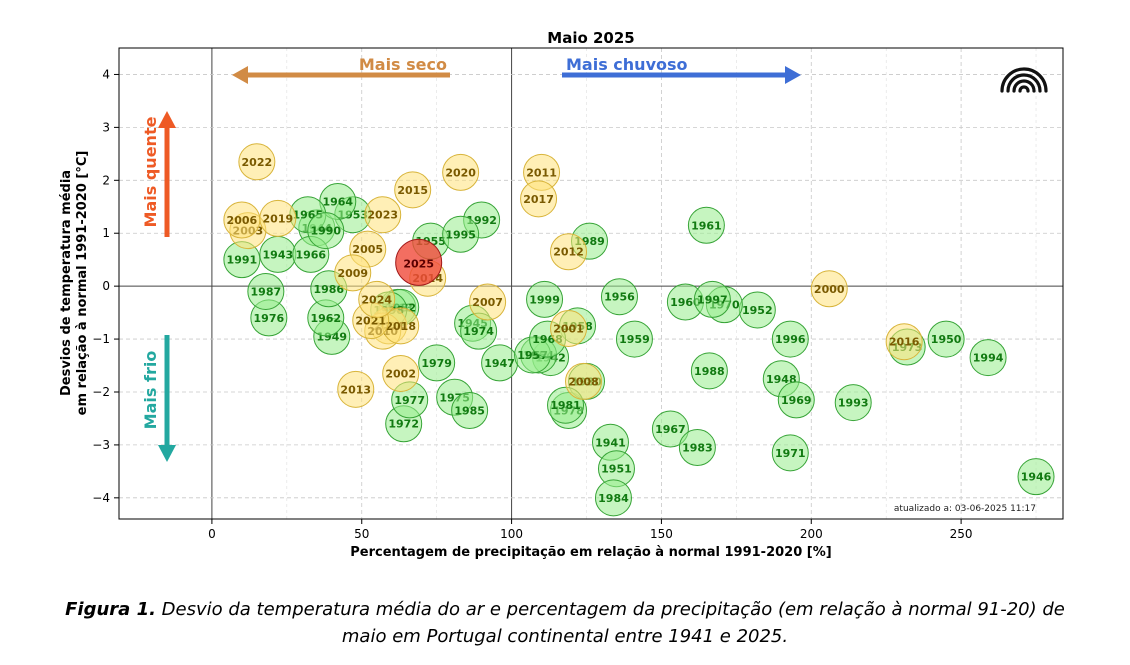  I want to click on point-label-1979: 1979, so click(436, 363).